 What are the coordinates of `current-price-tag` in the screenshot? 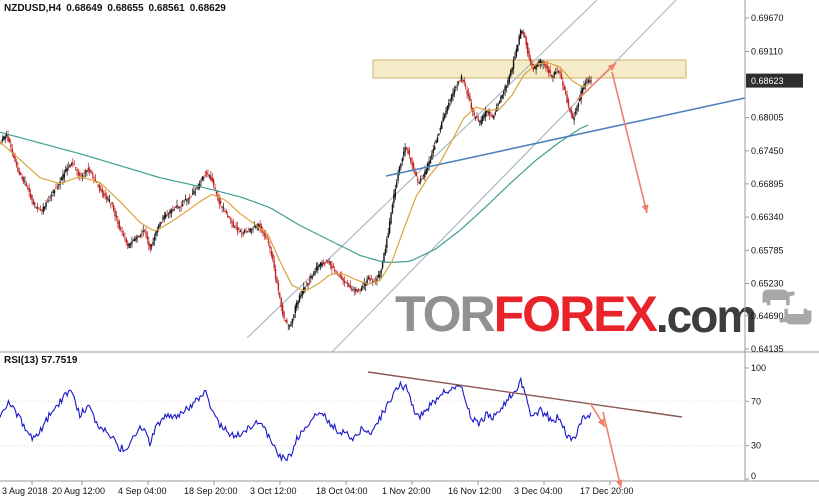 It's located at (774, 80).